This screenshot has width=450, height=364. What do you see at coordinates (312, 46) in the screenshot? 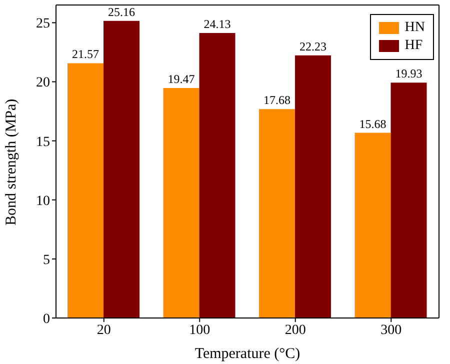
I see `data-label: 22.23` at bounding box center [312, 46].